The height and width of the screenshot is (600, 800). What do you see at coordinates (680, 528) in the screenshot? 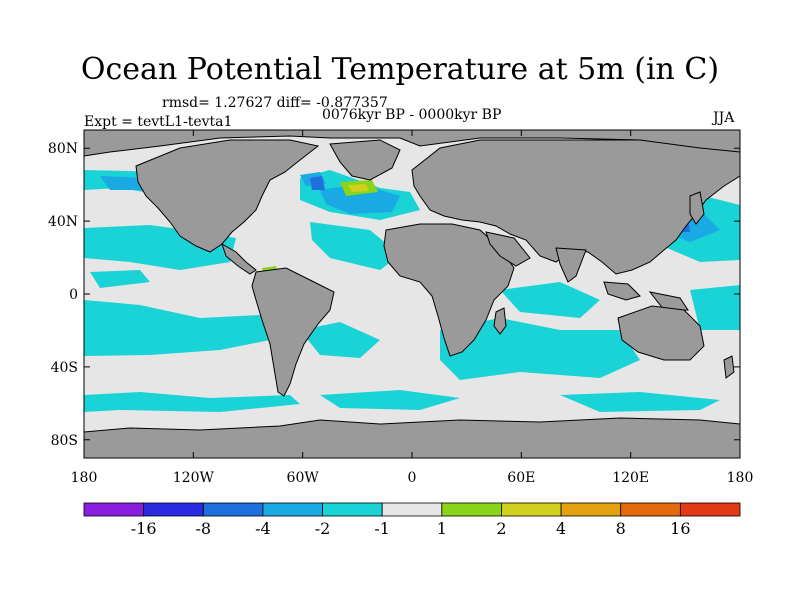
I see `colorbar-label: 16` at bounding box center [680, 528].